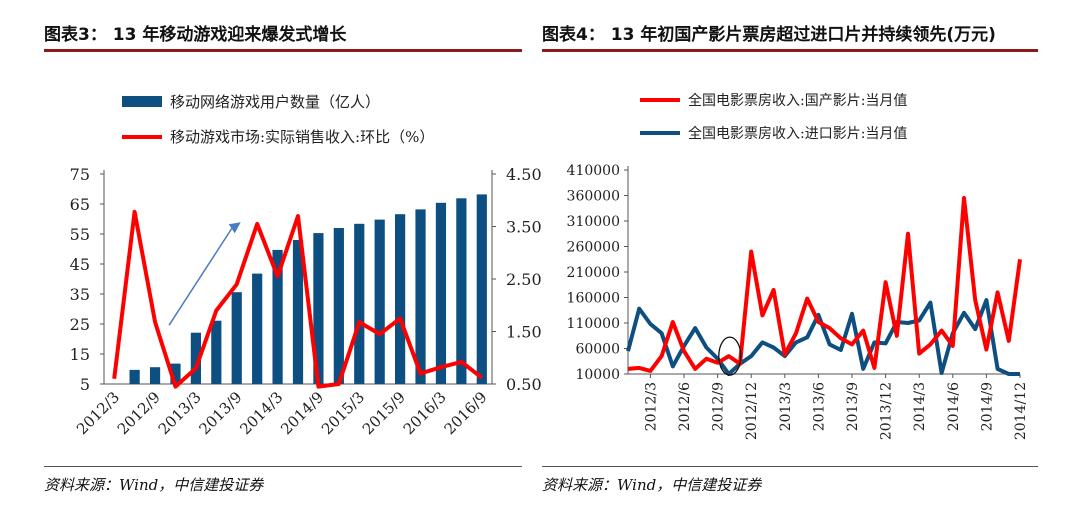 The height and width of the screenshot is (520, 1080). I want to click on left-legend: 移动网络游戏用户数量（亿人） 移动游戏市场:实际销售收入:环比（%）, so click(278, 119).